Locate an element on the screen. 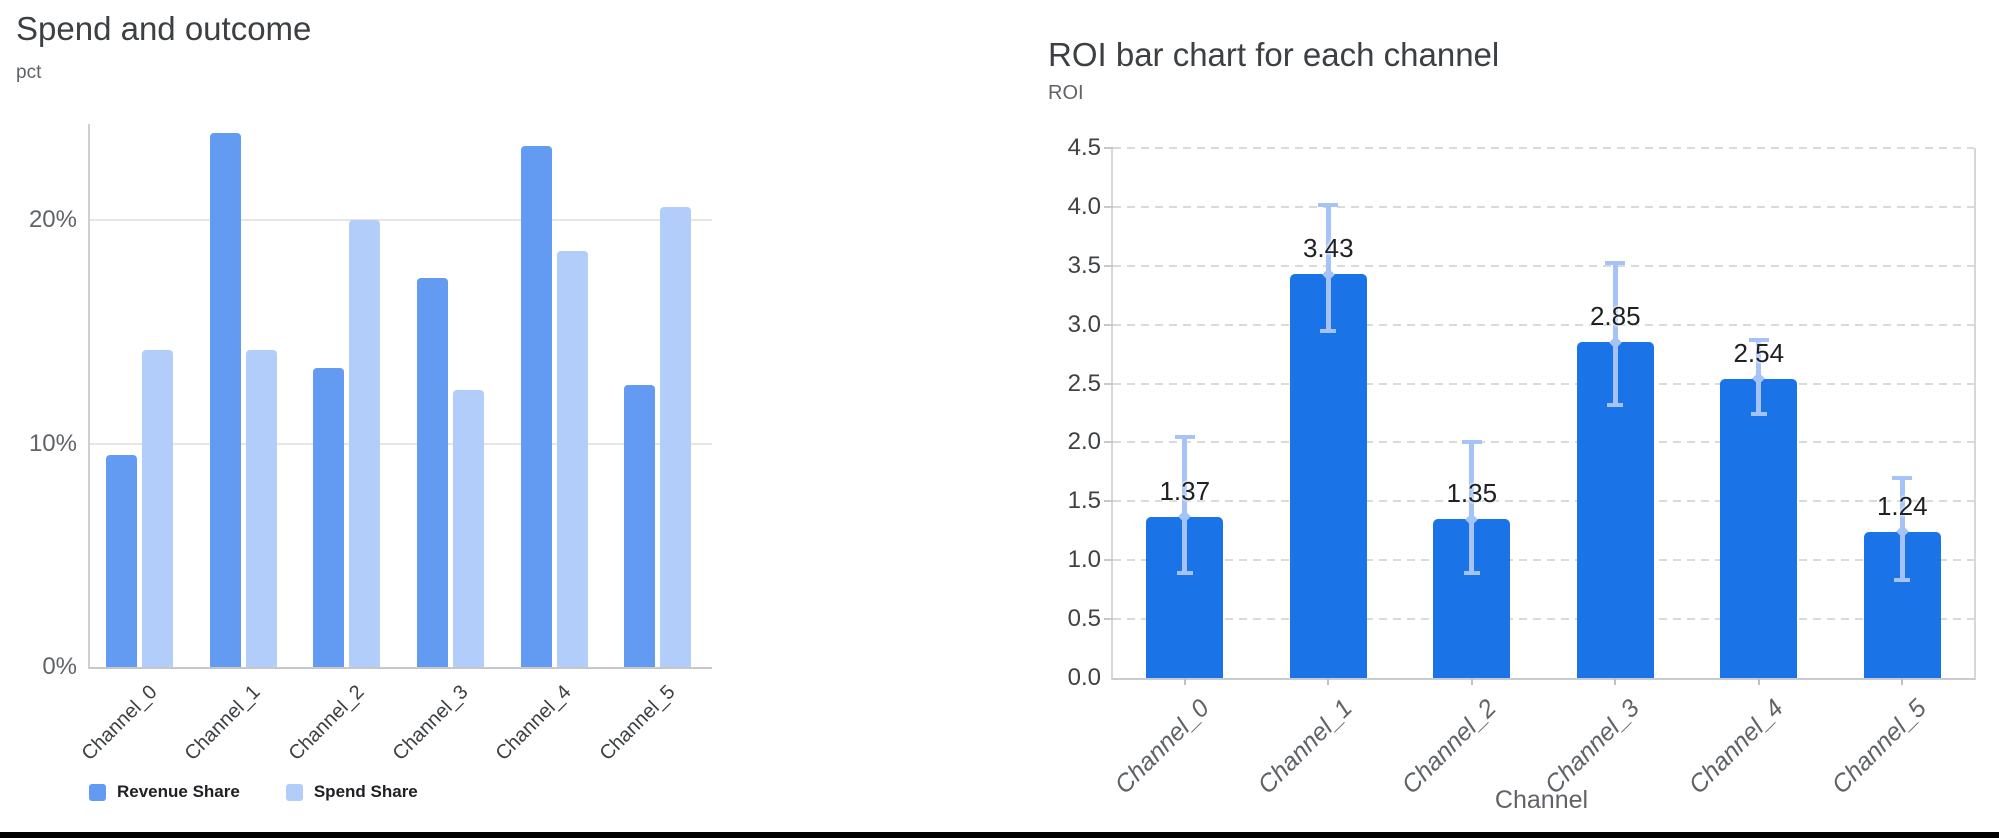  y-tick-label: 4.0 is located at coordinates (1084, 206).